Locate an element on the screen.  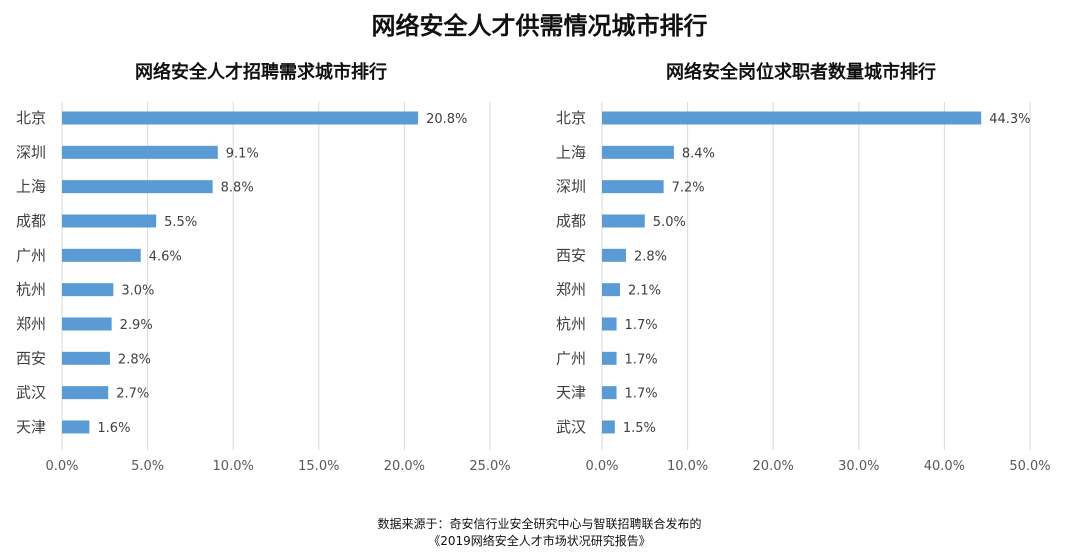
data-label: 9.1% is located at coordinates (242, 153).